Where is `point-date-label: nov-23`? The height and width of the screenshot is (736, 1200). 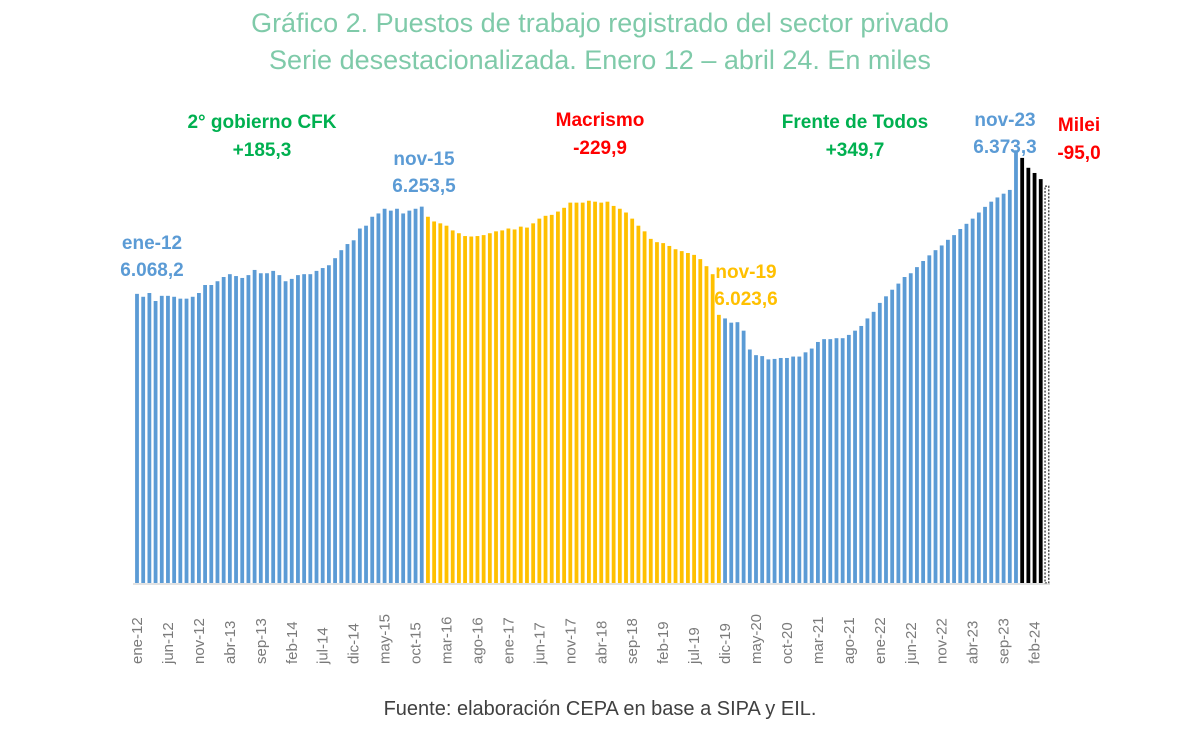
point-date-label: nov-23 is located at coordinates (1004, 120).